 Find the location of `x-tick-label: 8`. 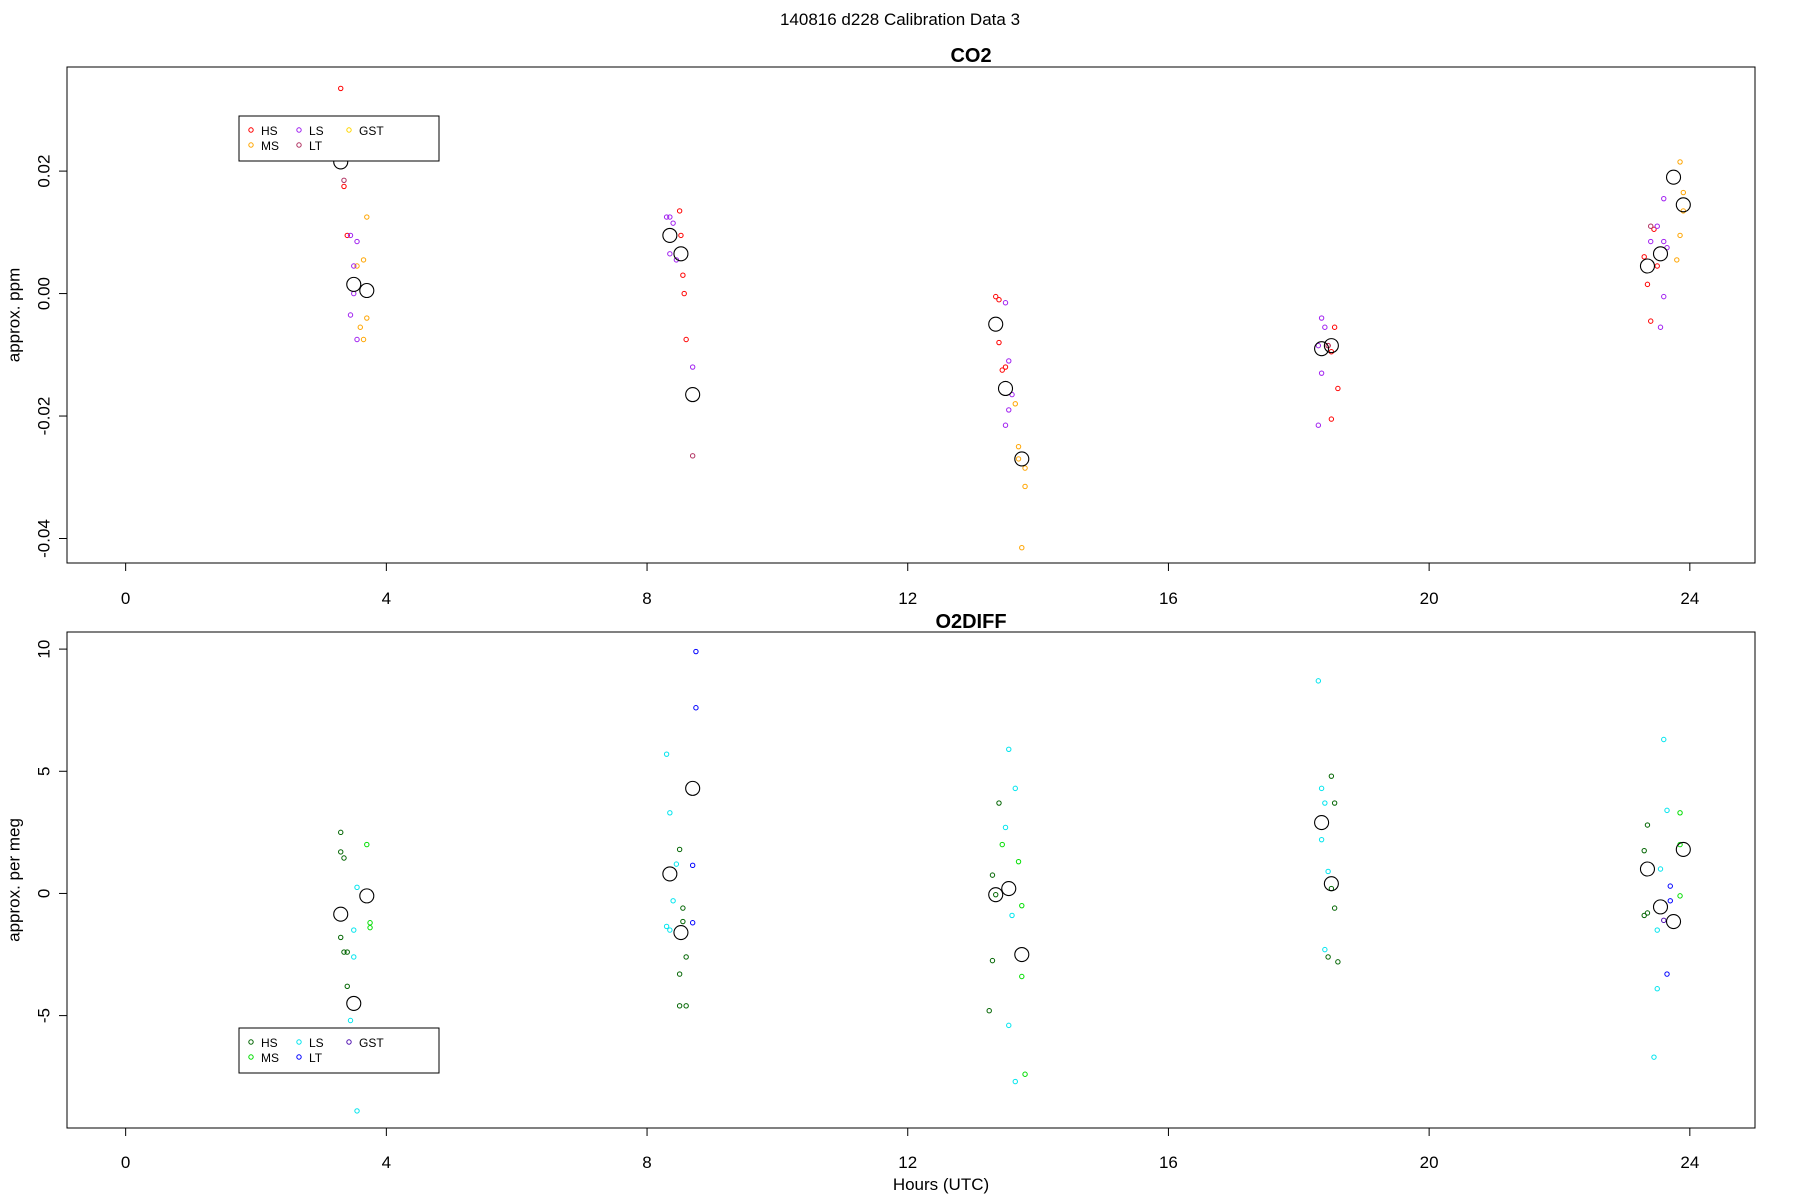

x-tick-label: 8 is located at coordinates (646, 1162).